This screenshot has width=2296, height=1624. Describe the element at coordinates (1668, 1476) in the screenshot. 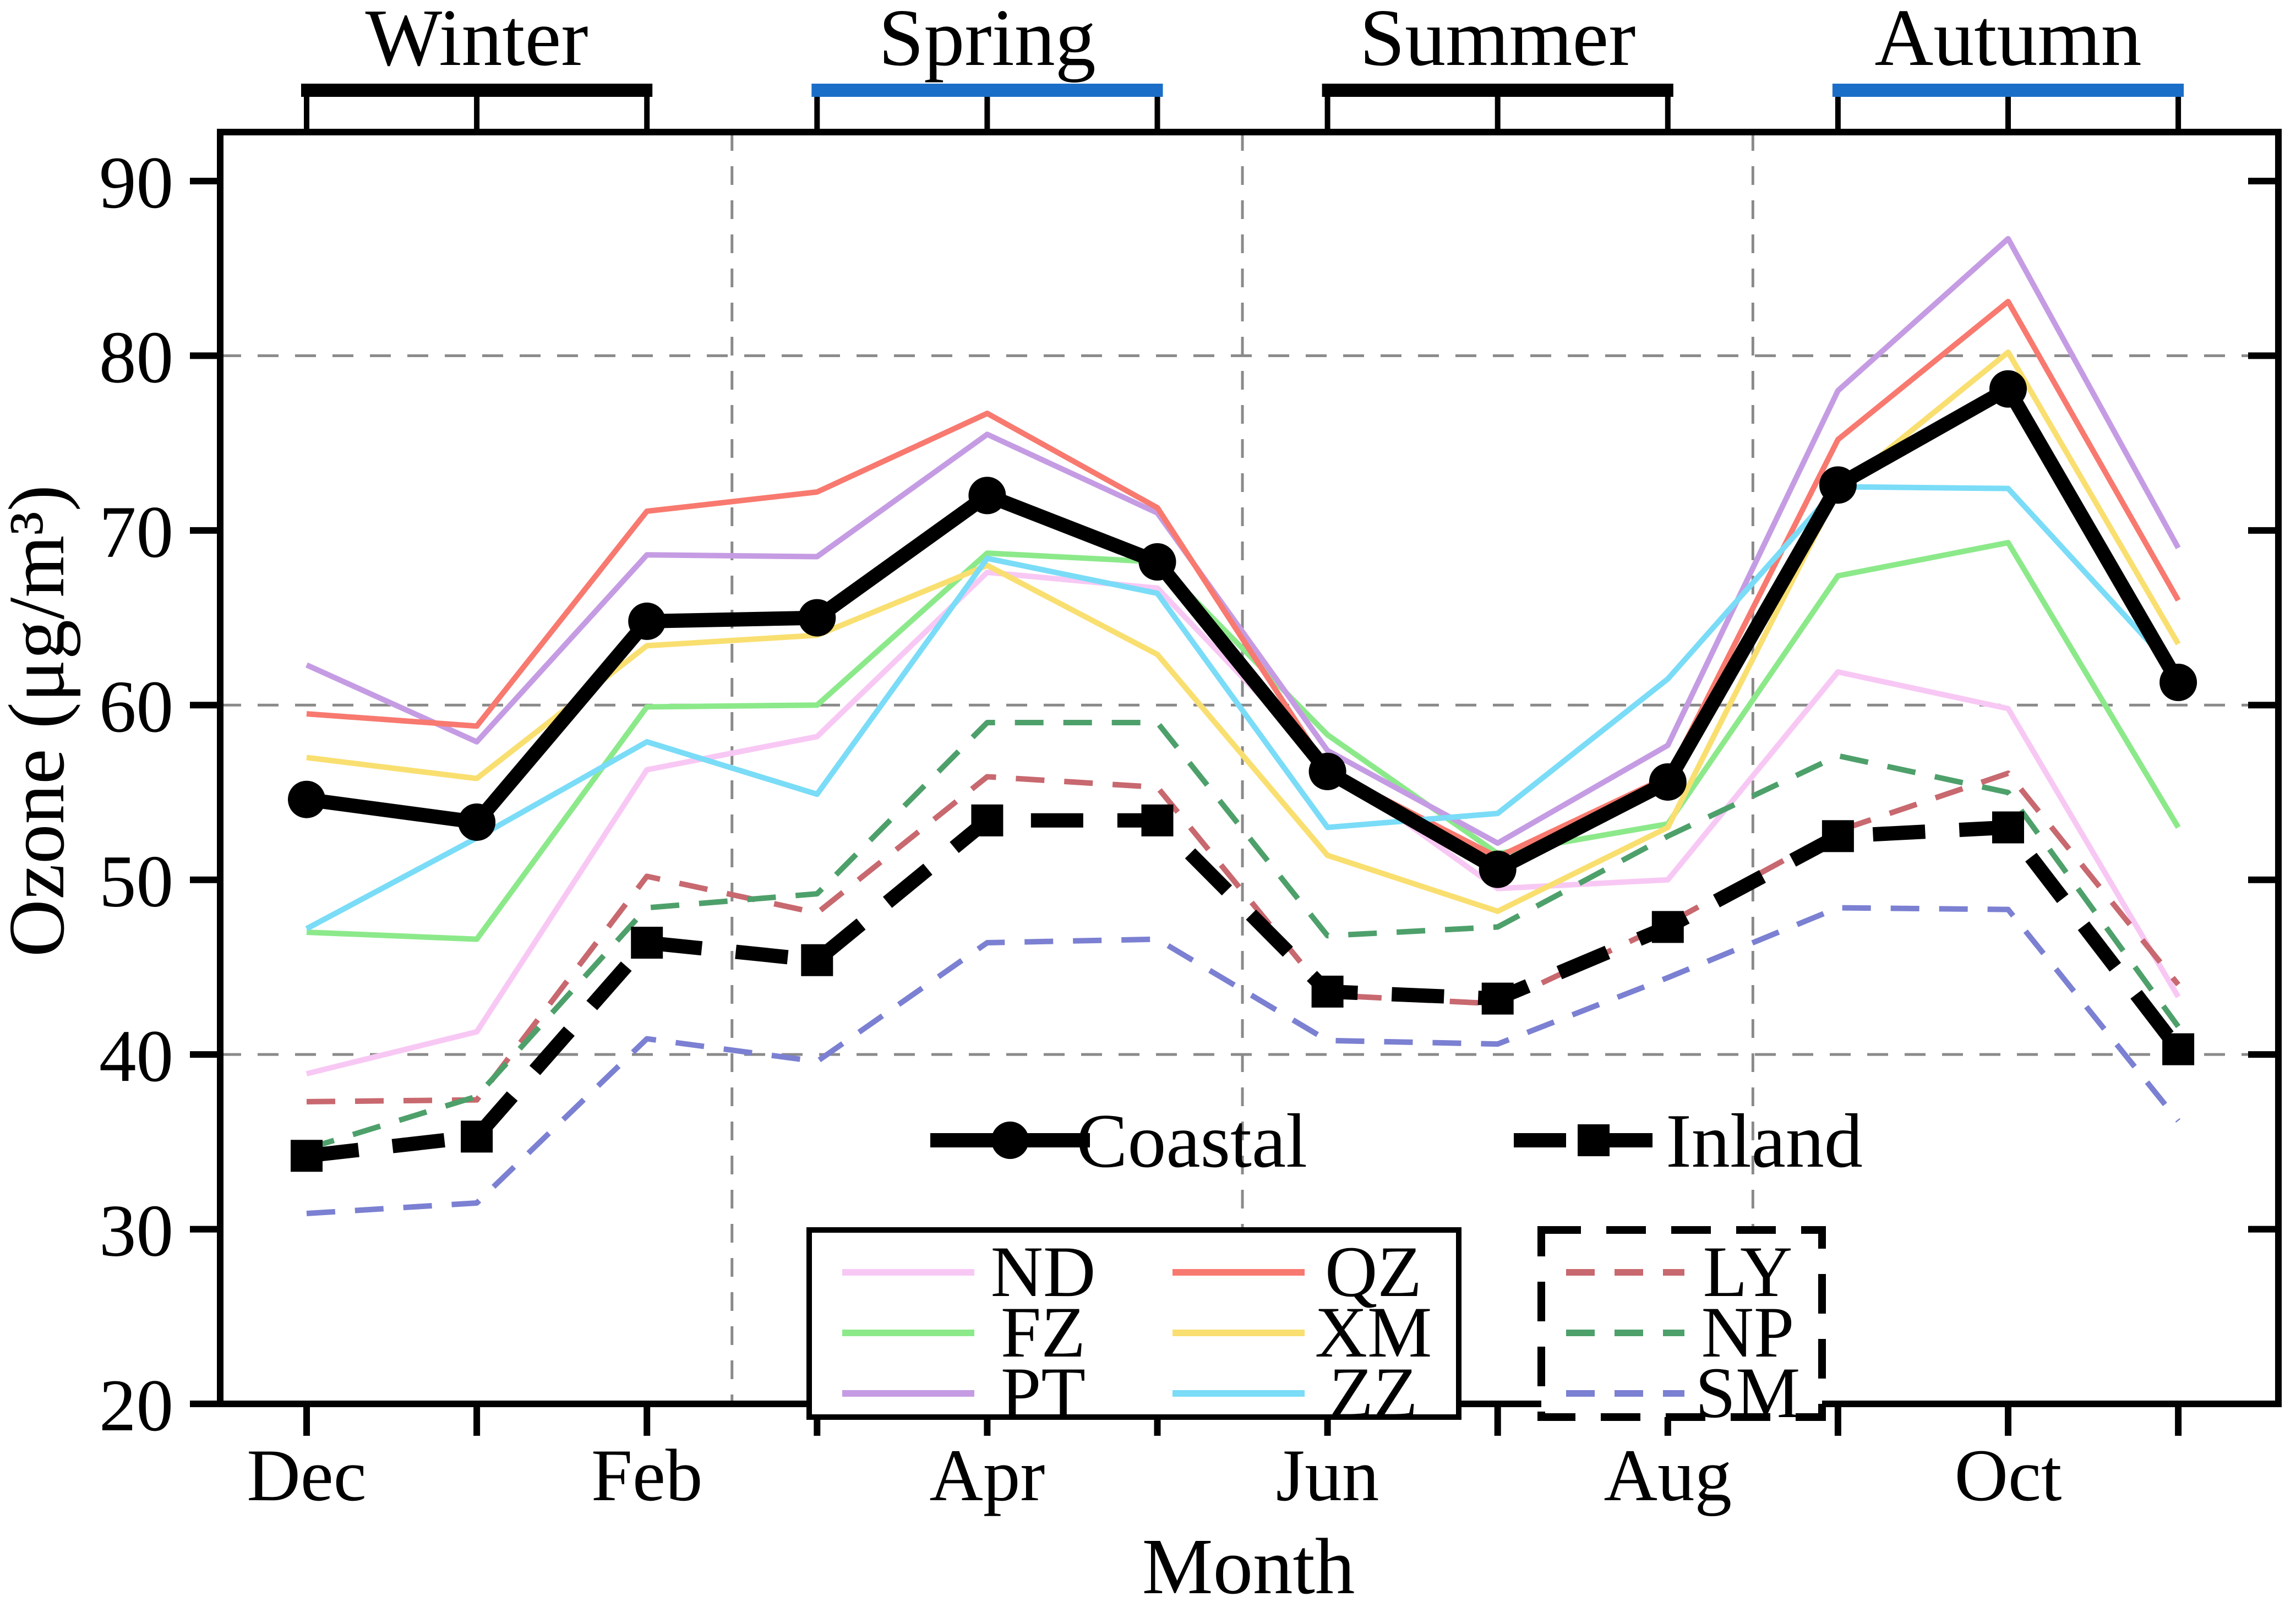

I see `xtick-label-Aug: Aug` at that location.